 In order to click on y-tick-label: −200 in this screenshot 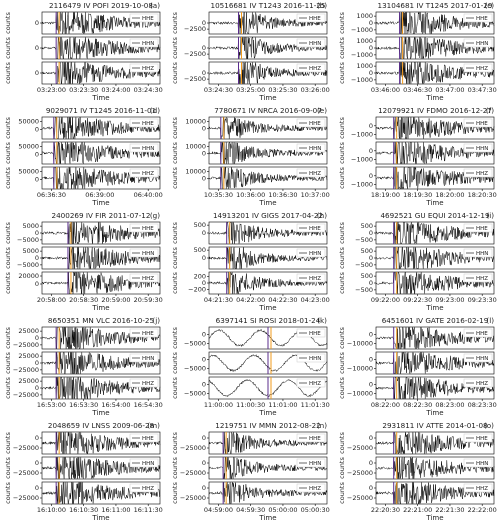, I will do `click(197, 289)`.